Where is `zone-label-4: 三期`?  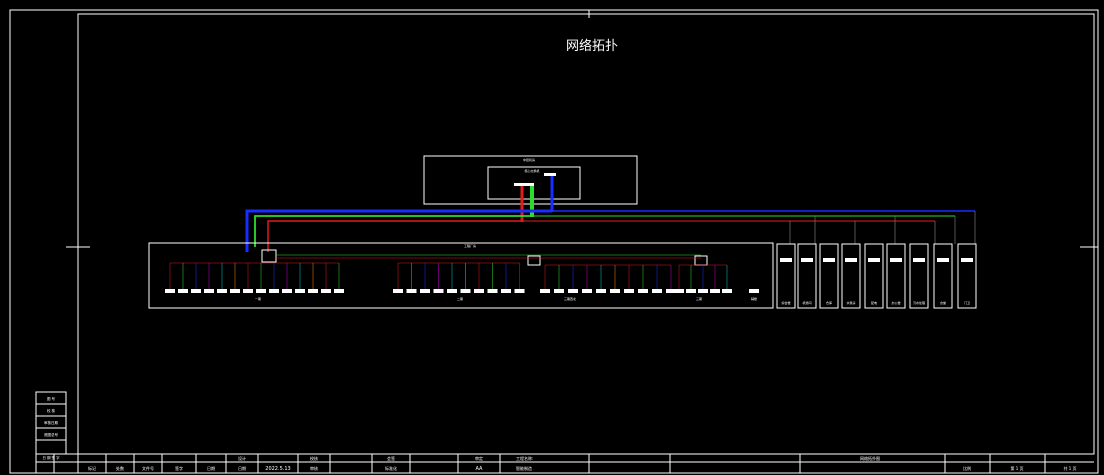 zone-label-4: 三期 is located at coordinates (699, 298).